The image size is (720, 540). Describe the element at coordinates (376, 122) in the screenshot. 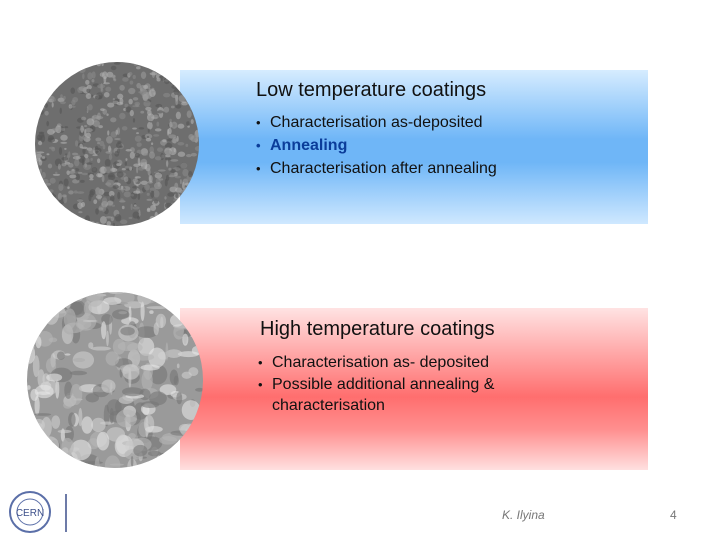

I see `bullet: Characterisation as-deposited` at that location.